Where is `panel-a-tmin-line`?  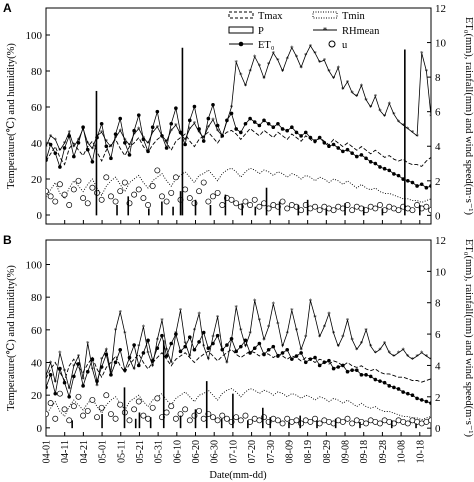 panel-a-tmin-line is located at coordinates (238, 185).